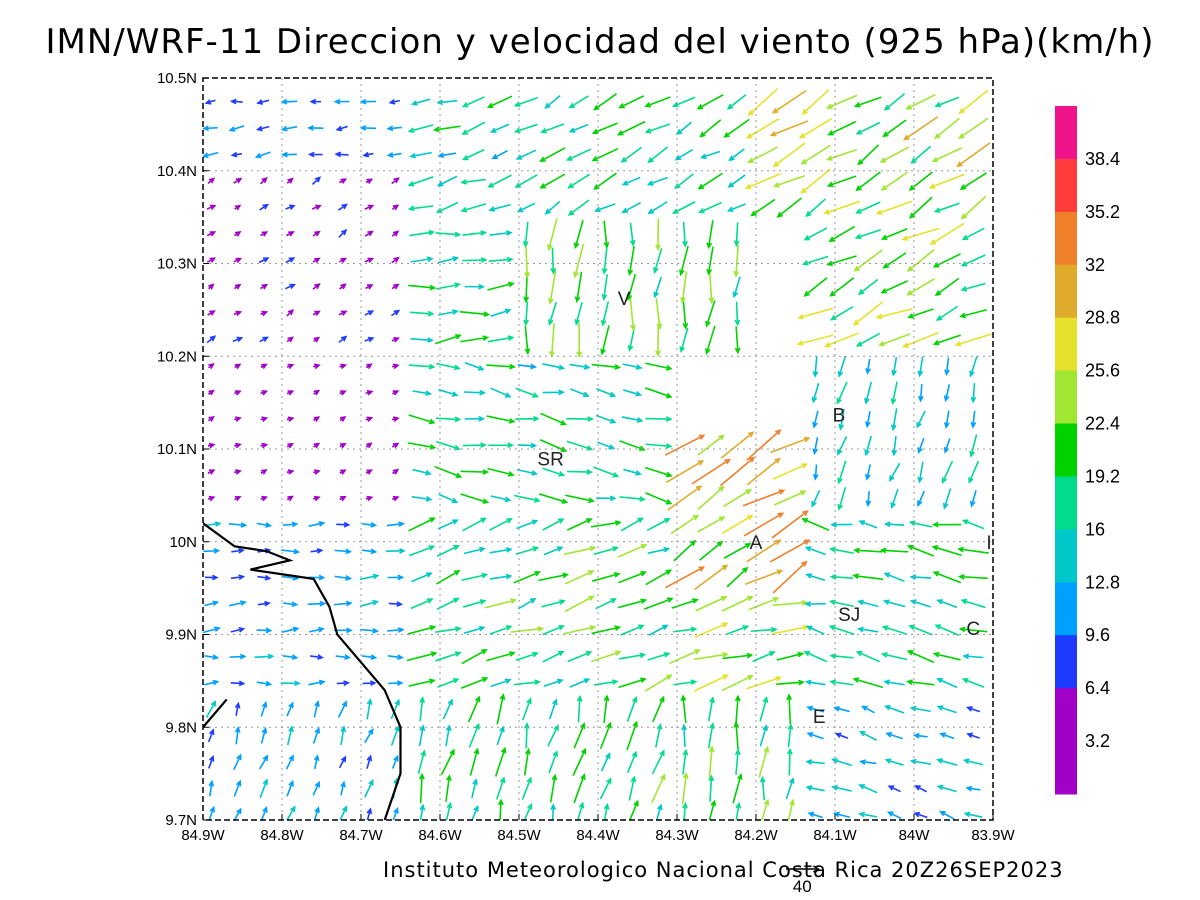  I want to click on colorbar-label: 38.4, so click(1102, 159).